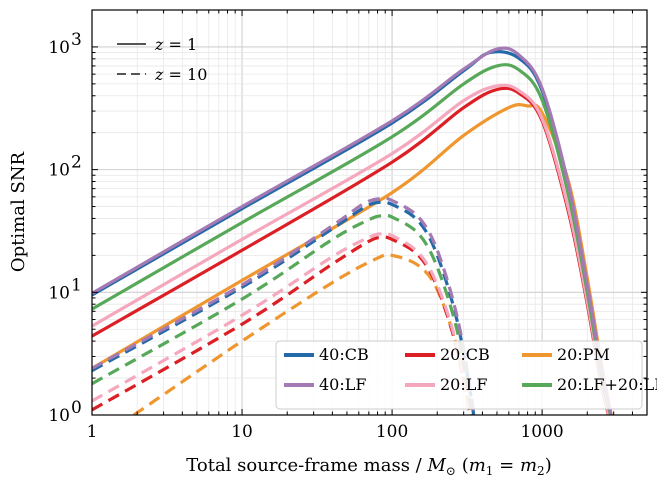 The height and width of the screenshot is (479, 657). I want to click on x-tick-label: 1, so click(92, 432).